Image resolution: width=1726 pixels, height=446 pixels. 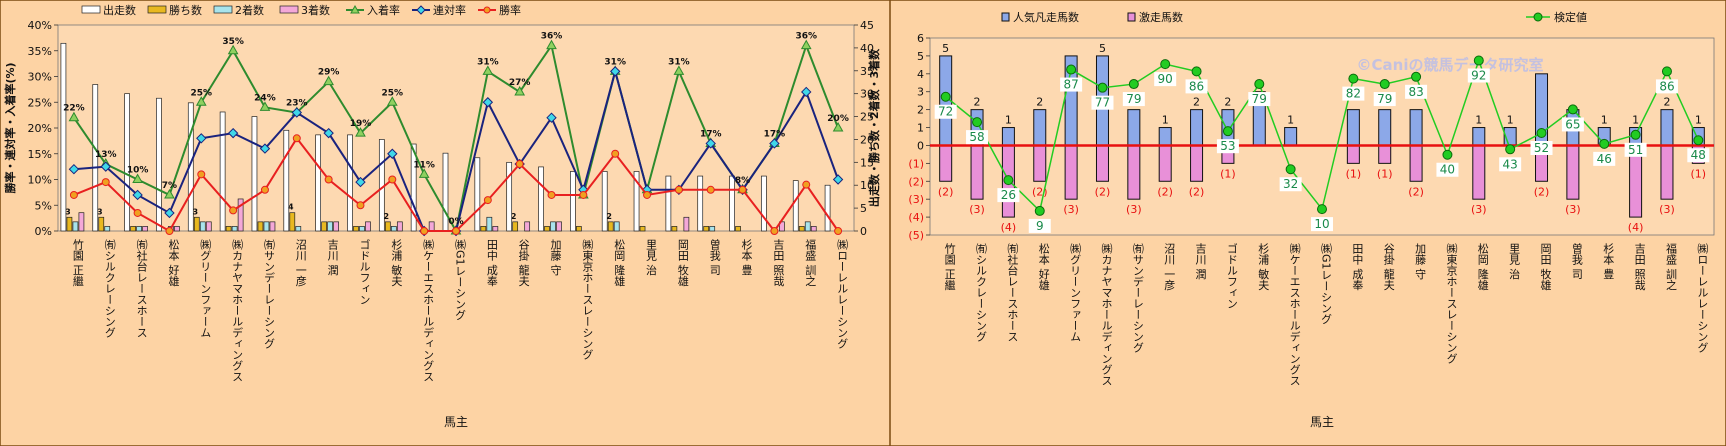 What do you see at coordinates (867, 185) in the screenshot?
I see `y-right-tick-label: 10` at bounding box center [867, 185].